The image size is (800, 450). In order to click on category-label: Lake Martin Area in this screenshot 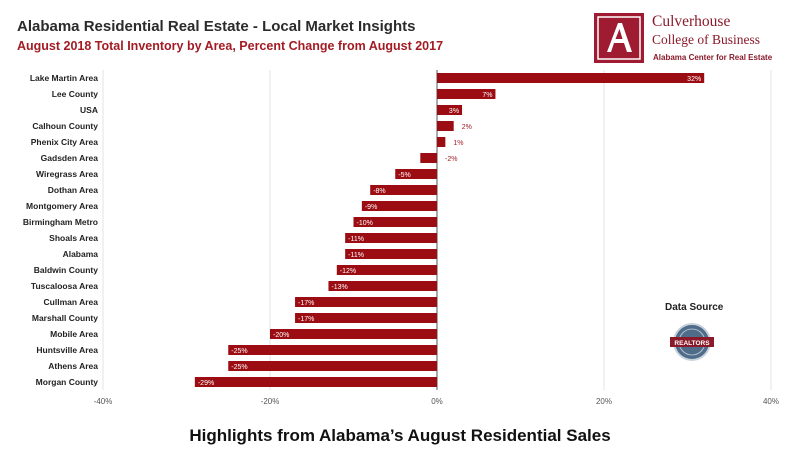, I will do `click(64, 78)`.